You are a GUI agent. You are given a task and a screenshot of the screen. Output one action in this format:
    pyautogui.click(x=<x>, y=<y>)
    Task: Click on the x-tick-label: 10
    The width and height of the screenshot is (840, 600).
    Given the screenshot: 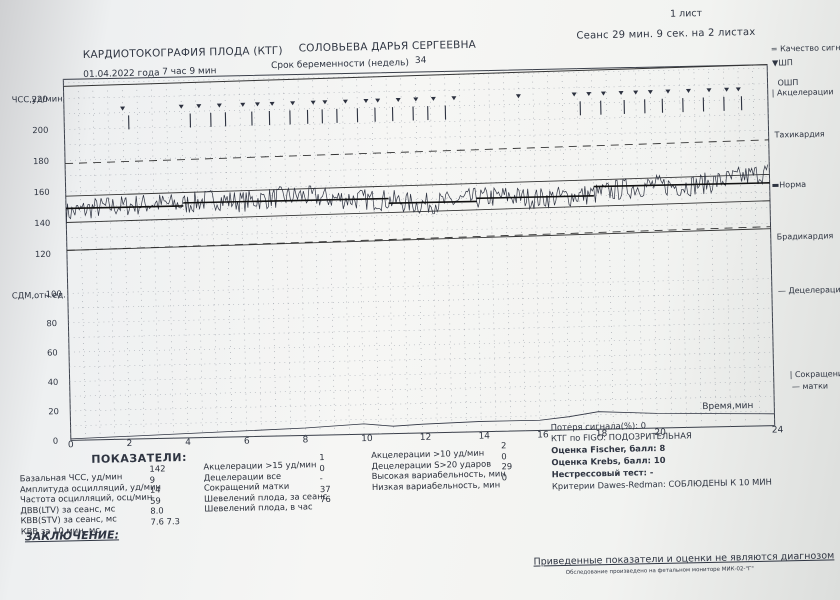 What is the action you would take?
    pyautogui.click(x=367, y=439)
    